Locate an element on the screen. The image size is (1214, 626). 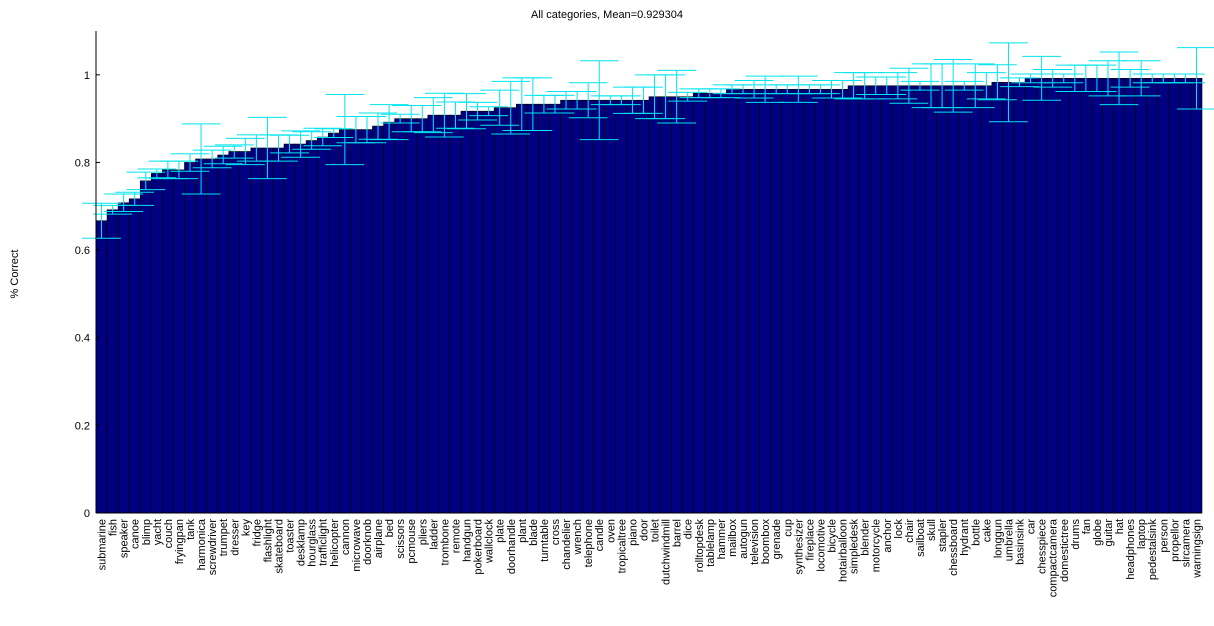
x-tick-label: hat is located at coordinates (1120, 526).